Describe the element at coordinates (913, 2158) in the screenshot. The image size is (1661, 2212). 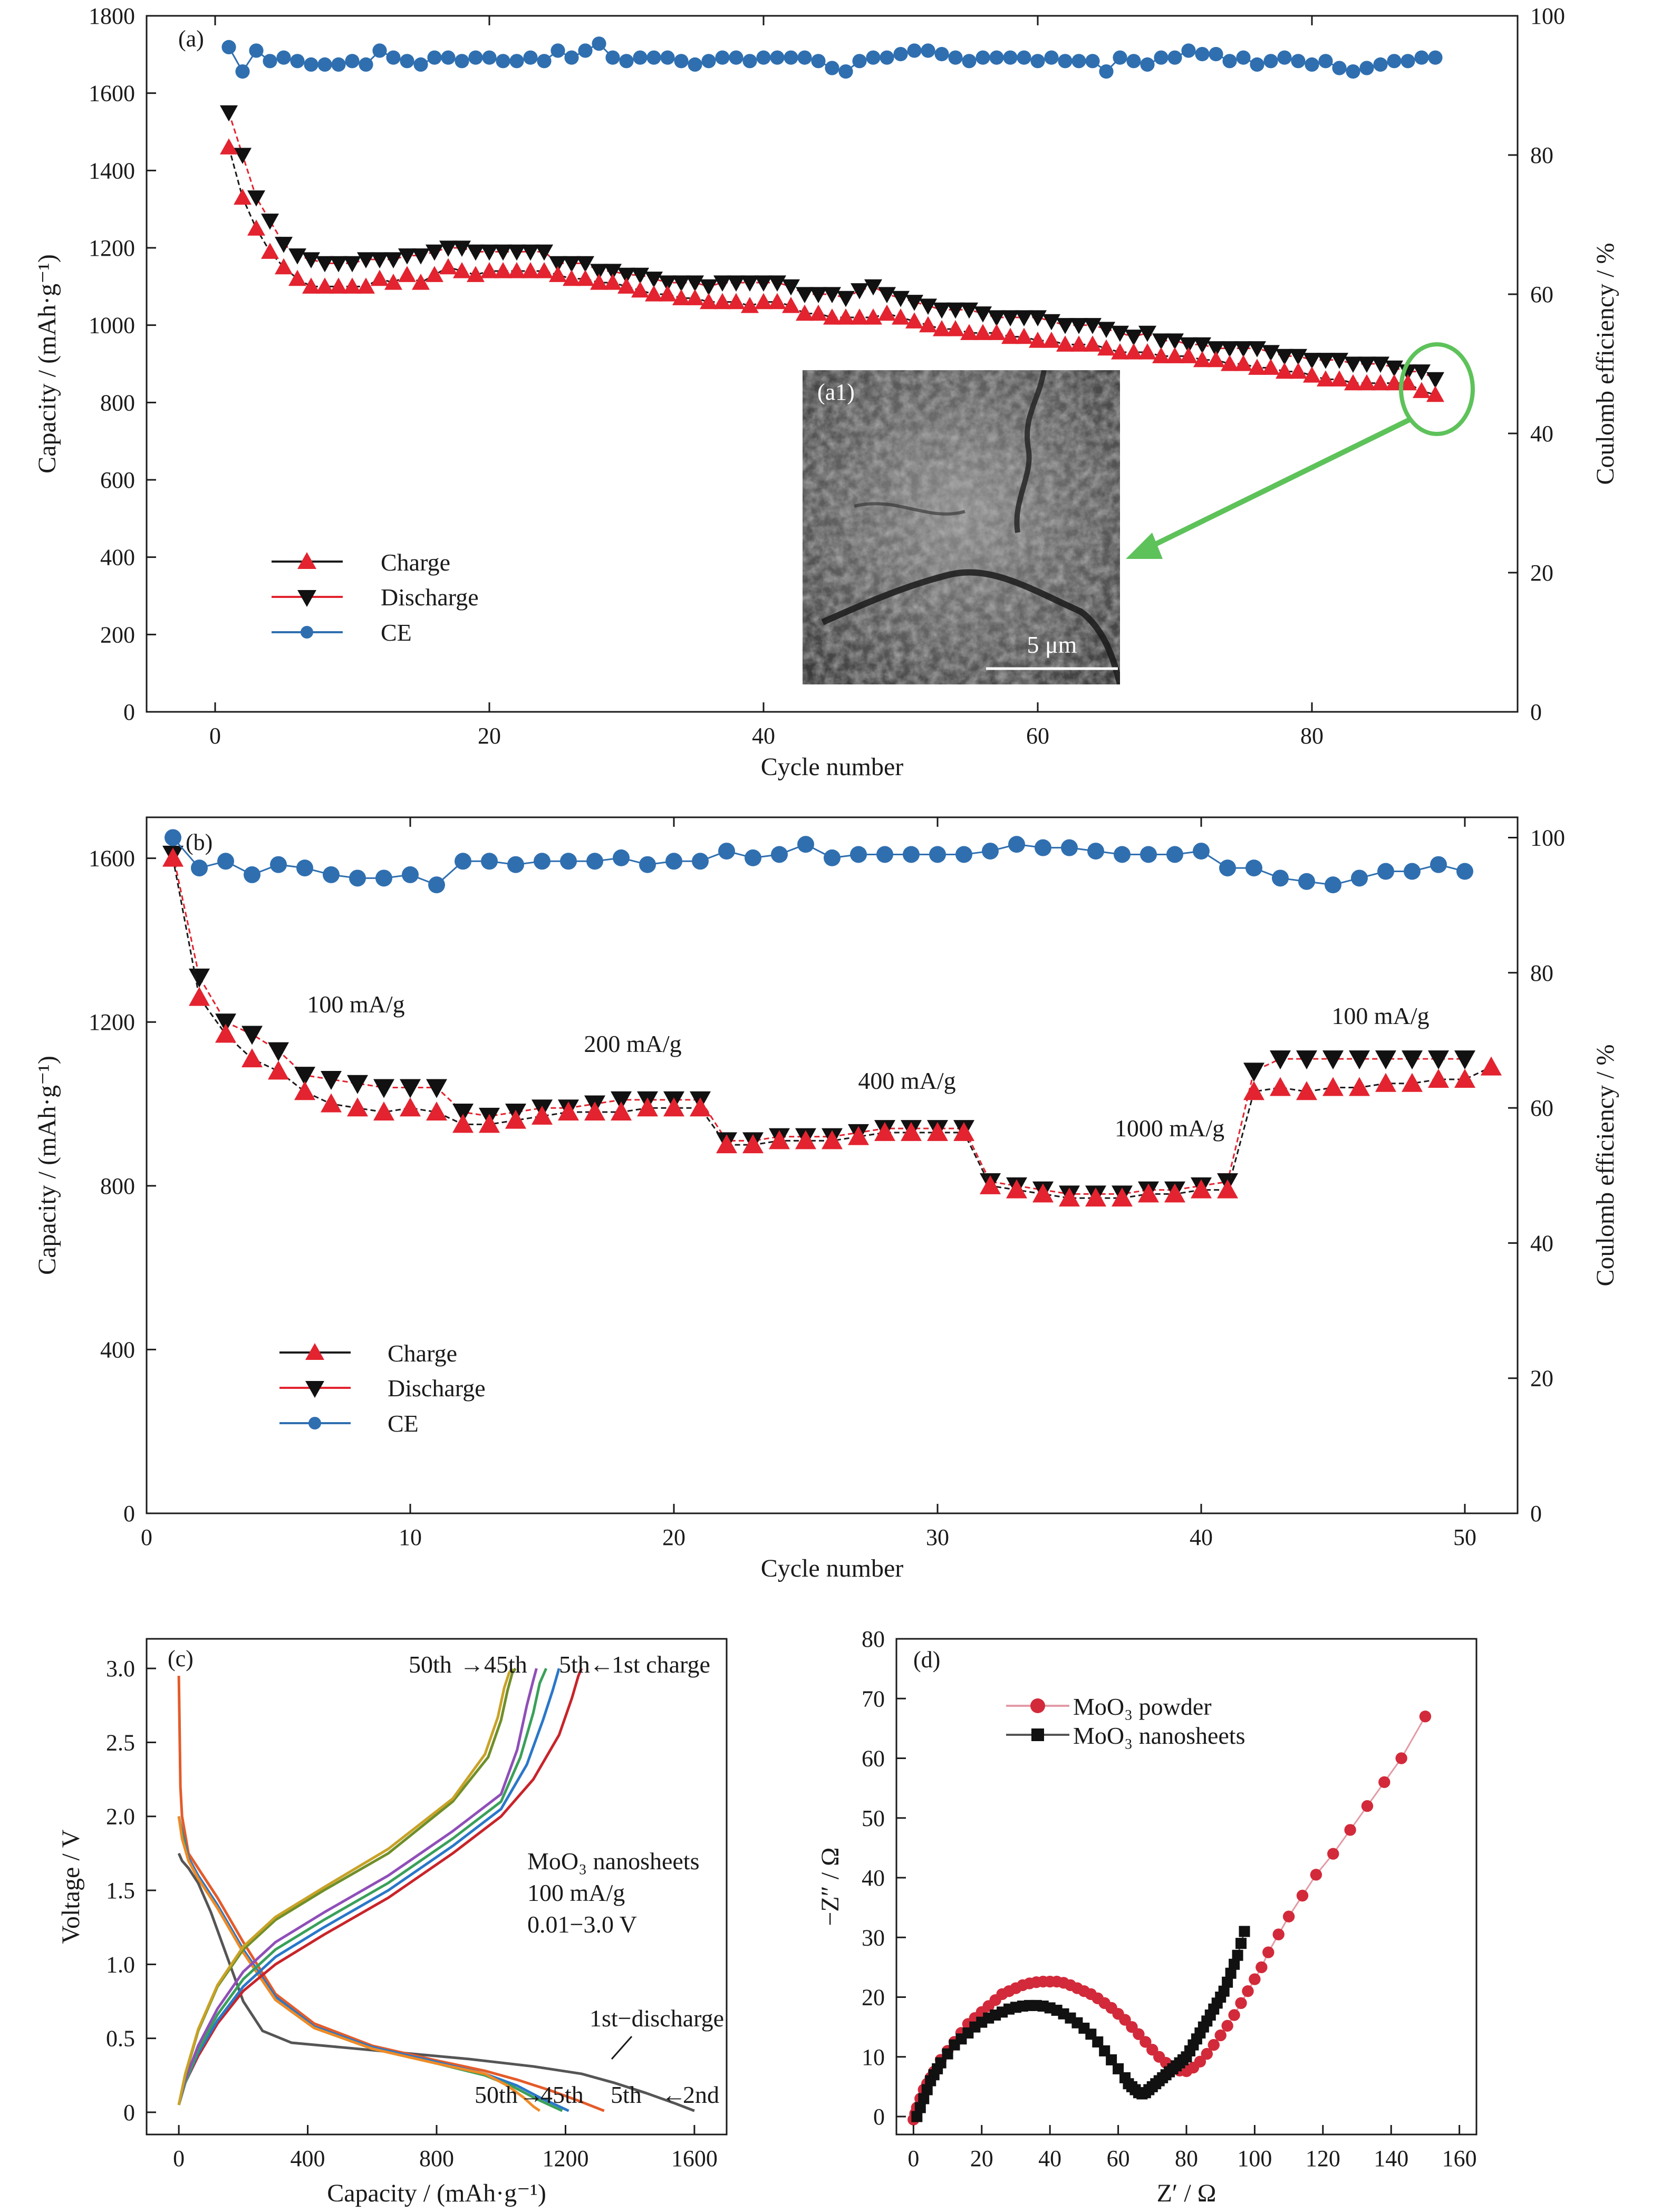
I see `x-tick-label: 0` at that location.